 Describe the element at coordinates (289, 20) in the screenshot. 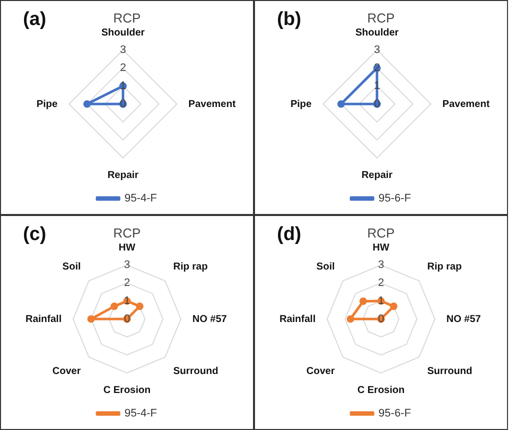

I see `text: (b)` at that location.